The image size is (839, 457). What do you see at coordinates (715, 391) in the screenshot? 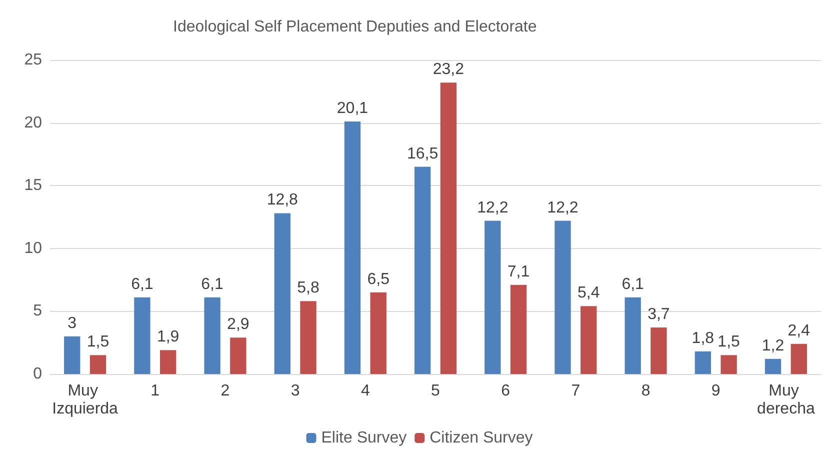
I see `x-tick-label: 9` at bounding box center [715, 391].